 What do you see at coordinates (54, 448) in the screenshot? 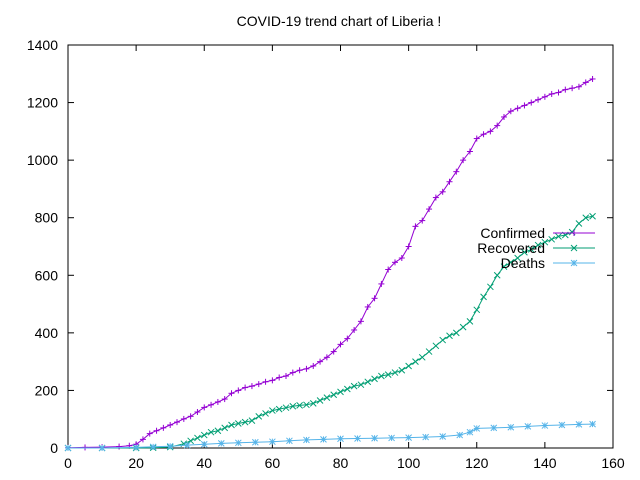
I see `y-tick-label: 0` at bounding box center [54, 448].